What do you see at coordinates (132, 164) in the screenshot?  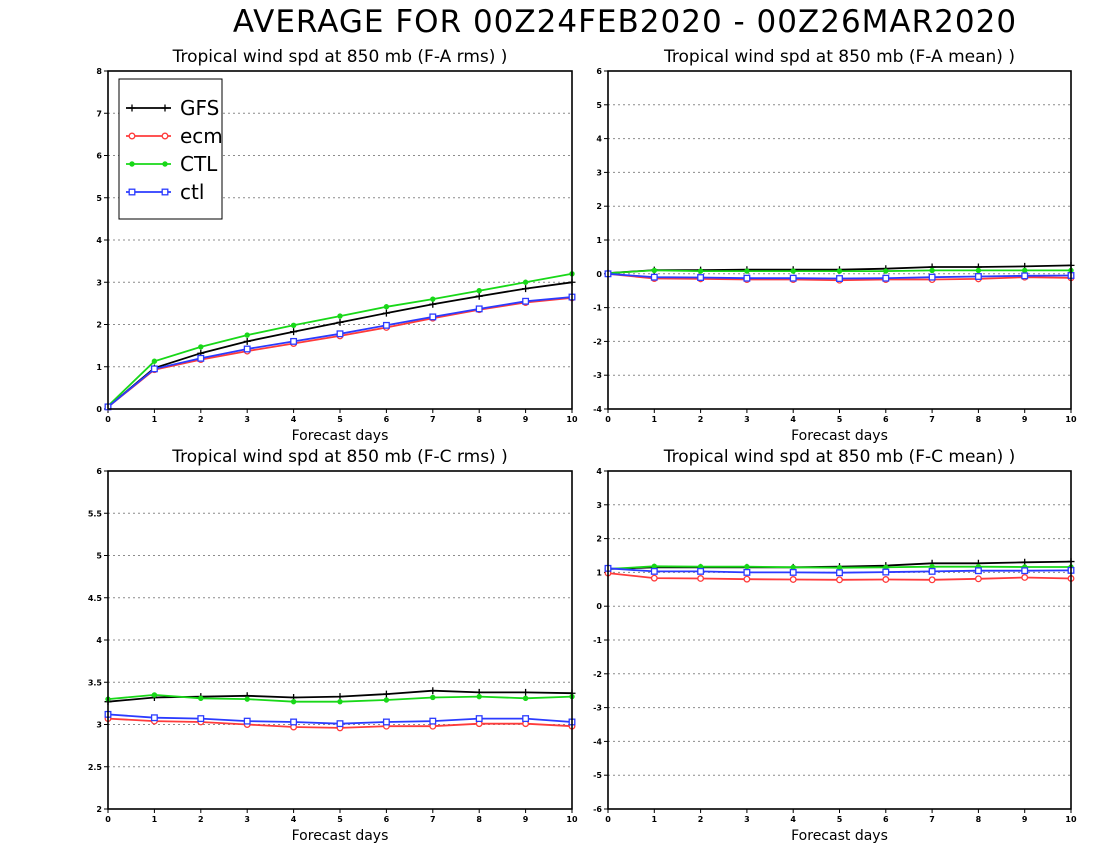 I see `legend-marker-CTL` at bounding box center [132, 164].